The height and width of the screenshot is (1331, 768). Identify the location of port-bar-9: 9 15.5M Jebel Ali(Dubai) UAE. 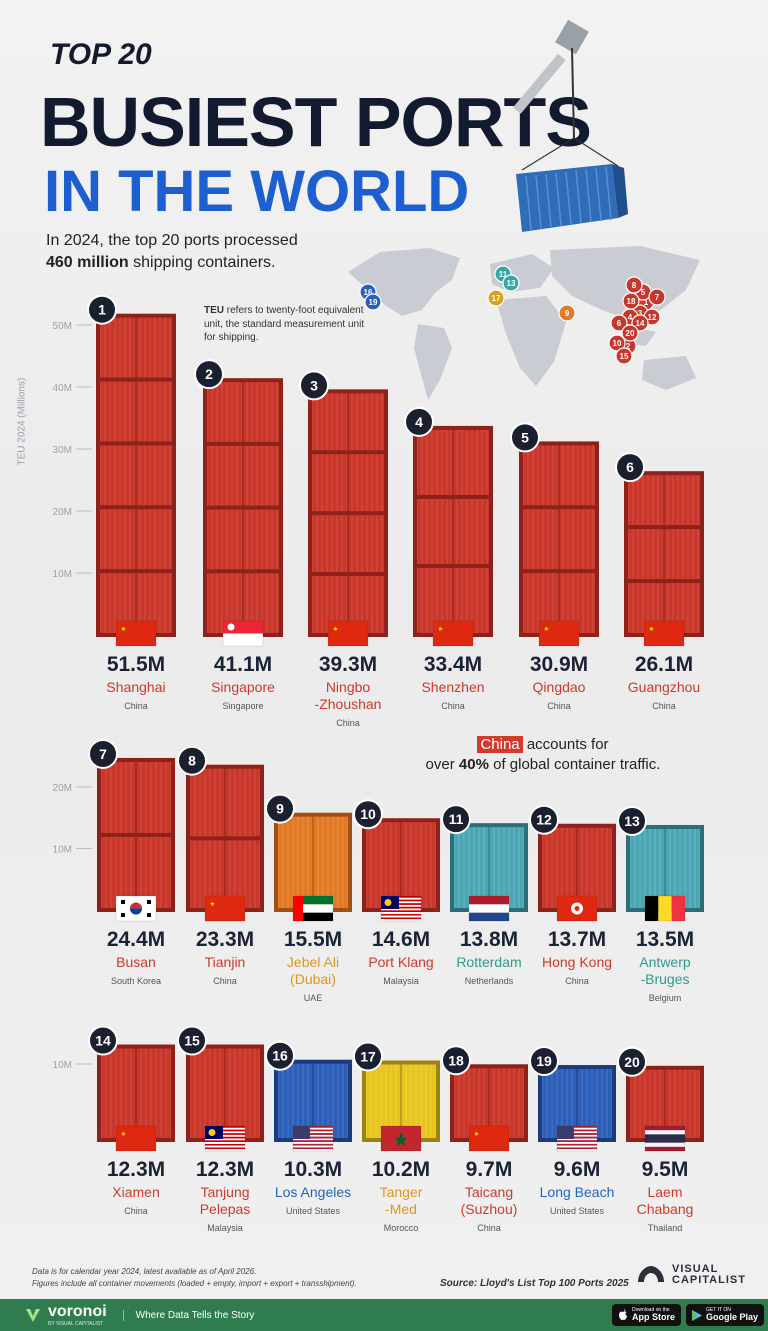
(308, 898).